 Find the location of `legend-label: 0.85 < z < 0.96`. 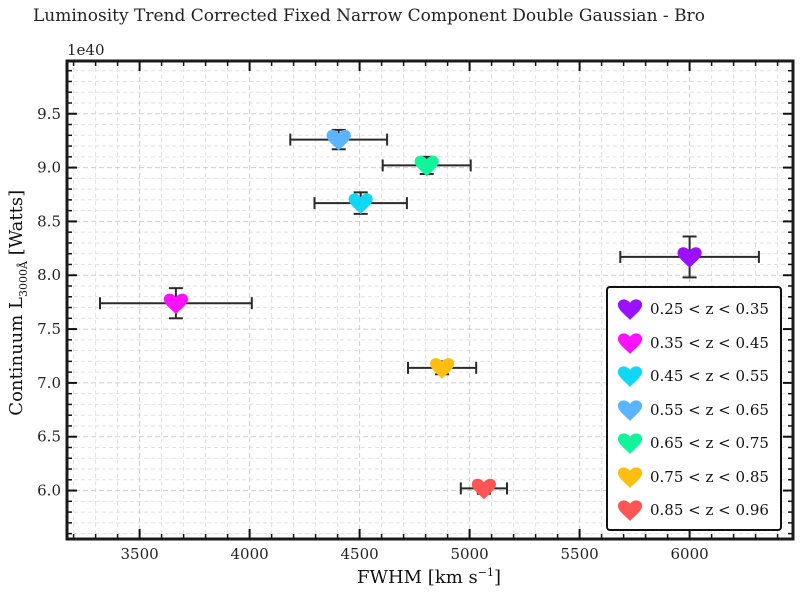

legend-label: 0.85 < z < 0.96 is located at coordinates (709, 510).